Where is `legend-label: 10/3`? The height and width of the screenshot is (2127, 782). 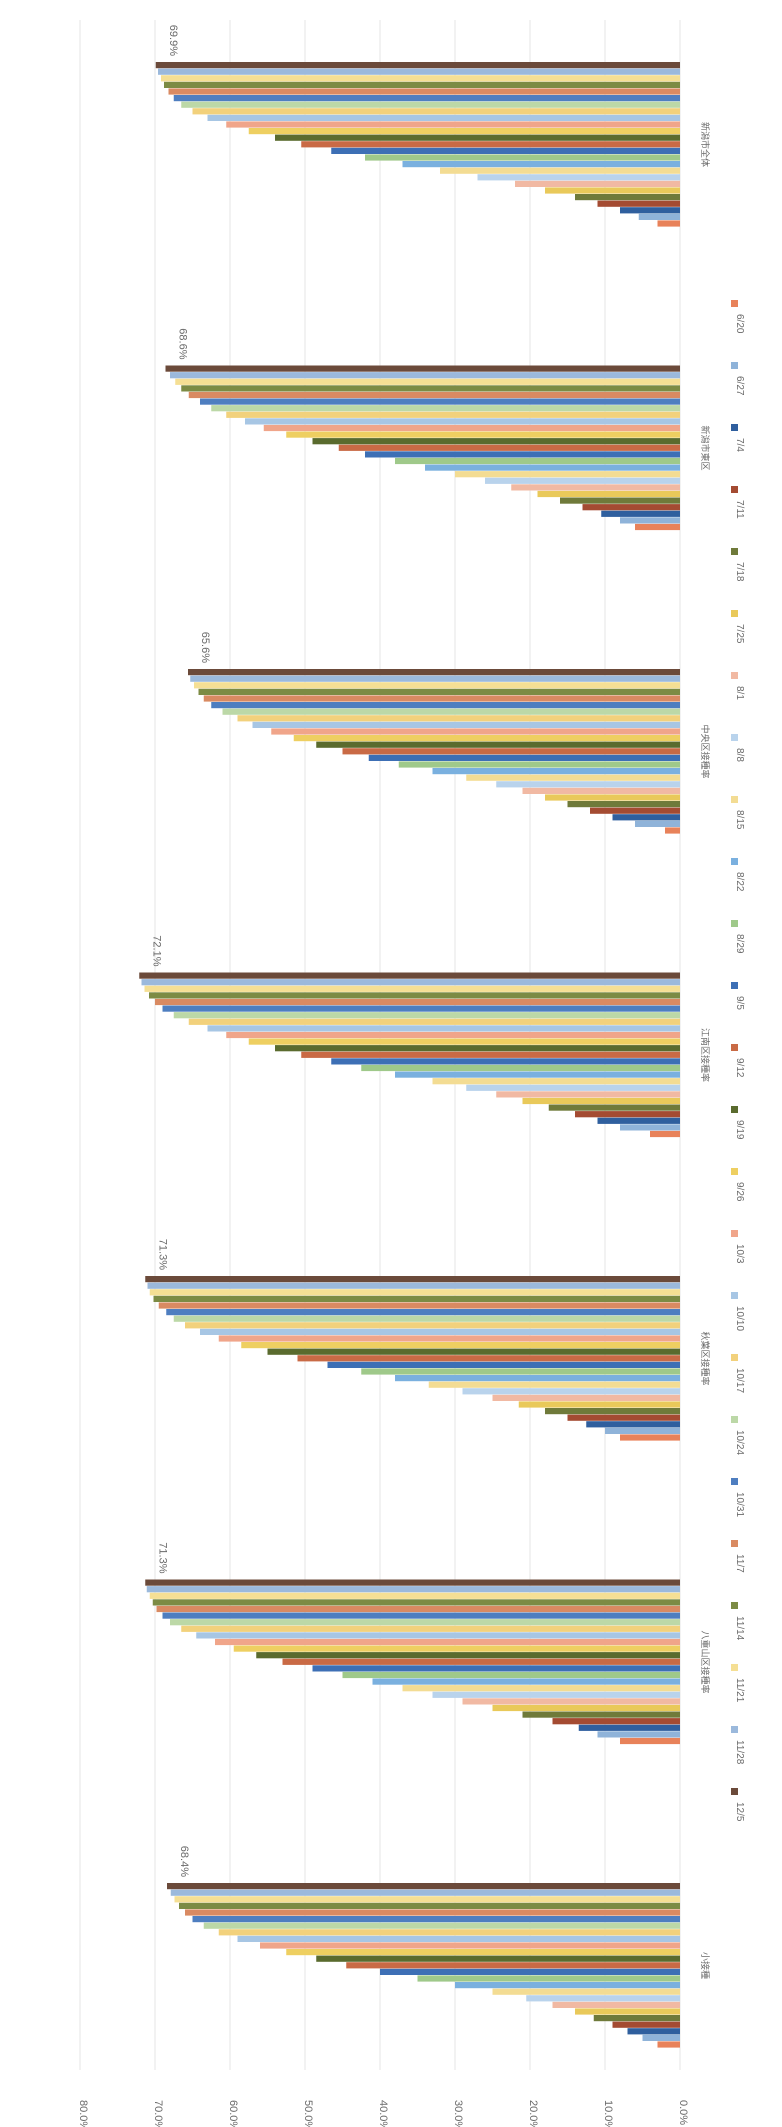
legend-label: 10/3 is located at coordinates (739, 1254).